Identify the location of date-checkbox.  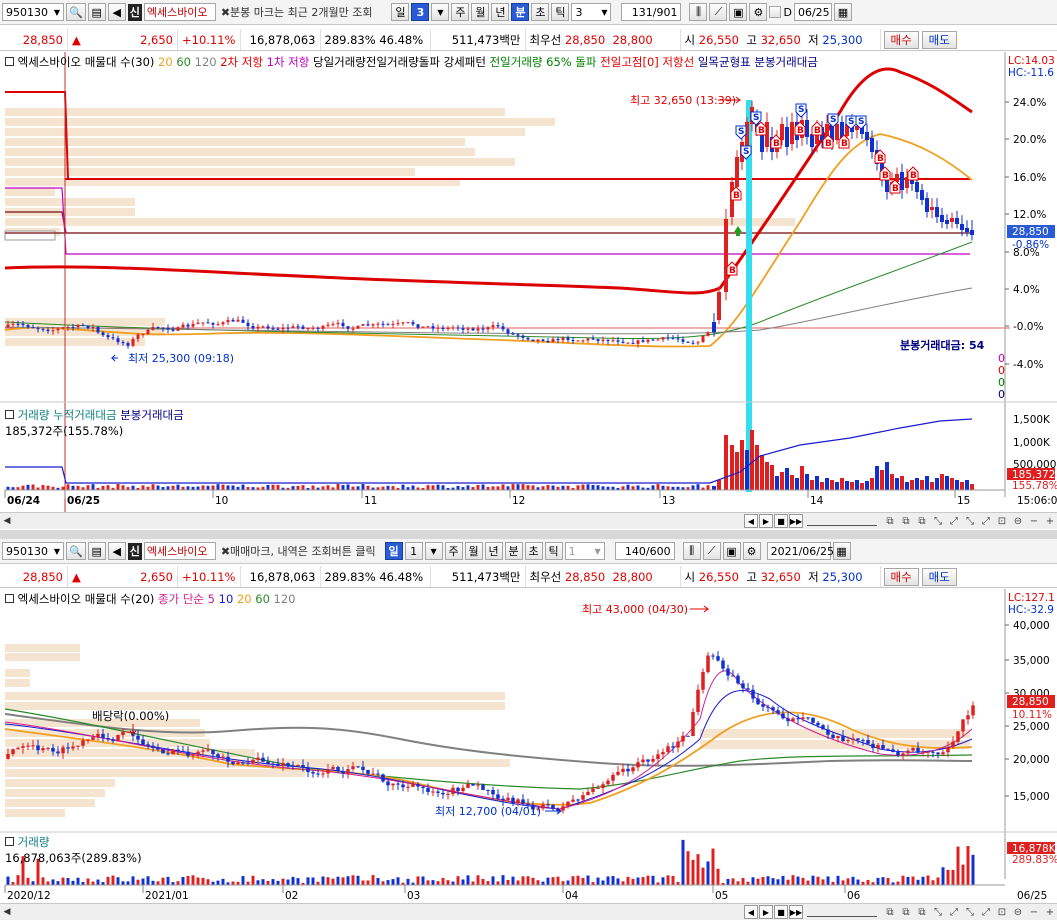
(775, 12).